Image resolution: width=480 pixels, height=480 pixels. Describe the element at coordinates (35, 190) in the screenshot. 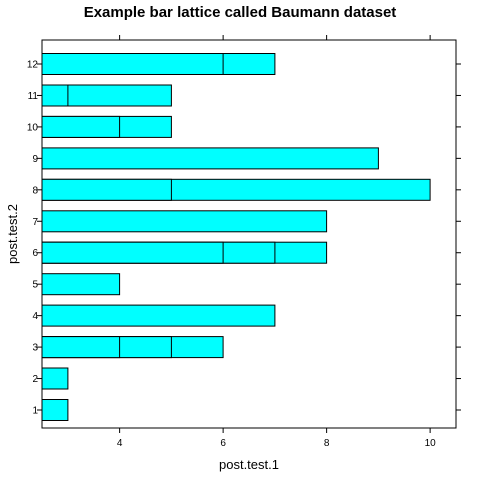

I see `y-tick-label-8: 8` at that location.